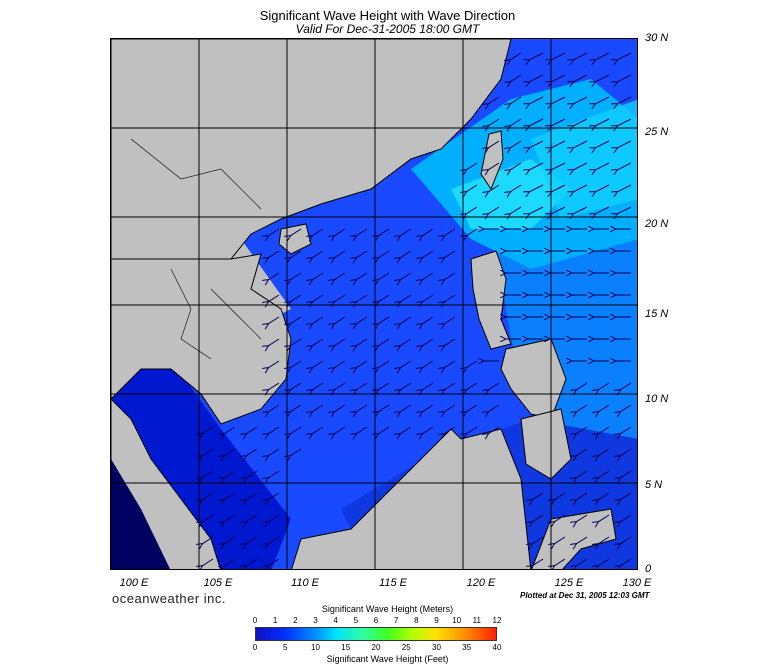 The height and width of the screenshot is (665, 775). What do you see at coordinates (393, 583) in the screenshot?
I see `lon-label-115e: 115 E` at bounding box center [393, 583].